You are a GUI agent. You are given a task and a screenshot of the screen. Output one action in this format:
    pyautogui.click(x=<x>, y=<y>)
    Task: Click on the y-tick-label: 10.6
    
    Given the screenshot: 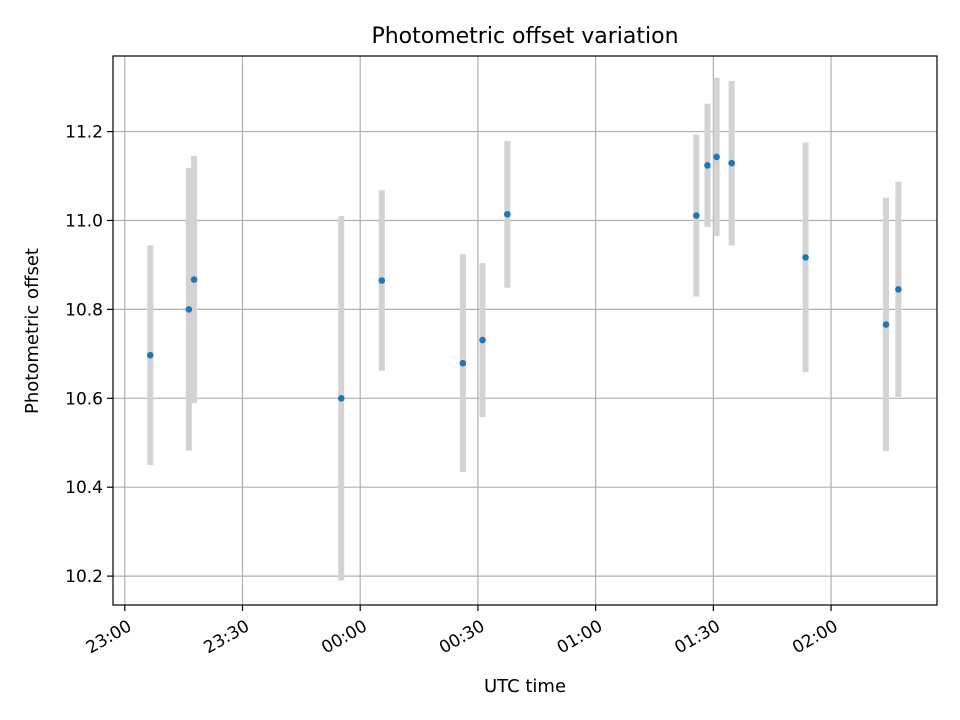 What is the action you would take?
    pyautogui.click(x=84, y=399)
    